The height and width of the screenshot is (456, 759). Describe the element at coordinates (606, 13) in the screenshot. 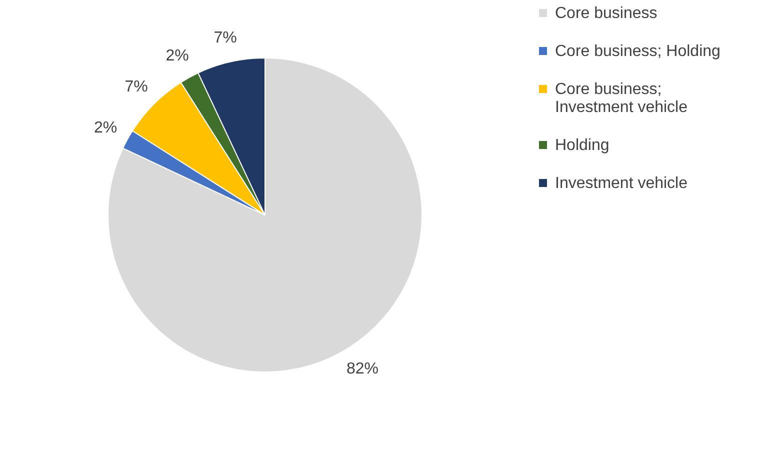

I see `legend-label: Core business` at that location.